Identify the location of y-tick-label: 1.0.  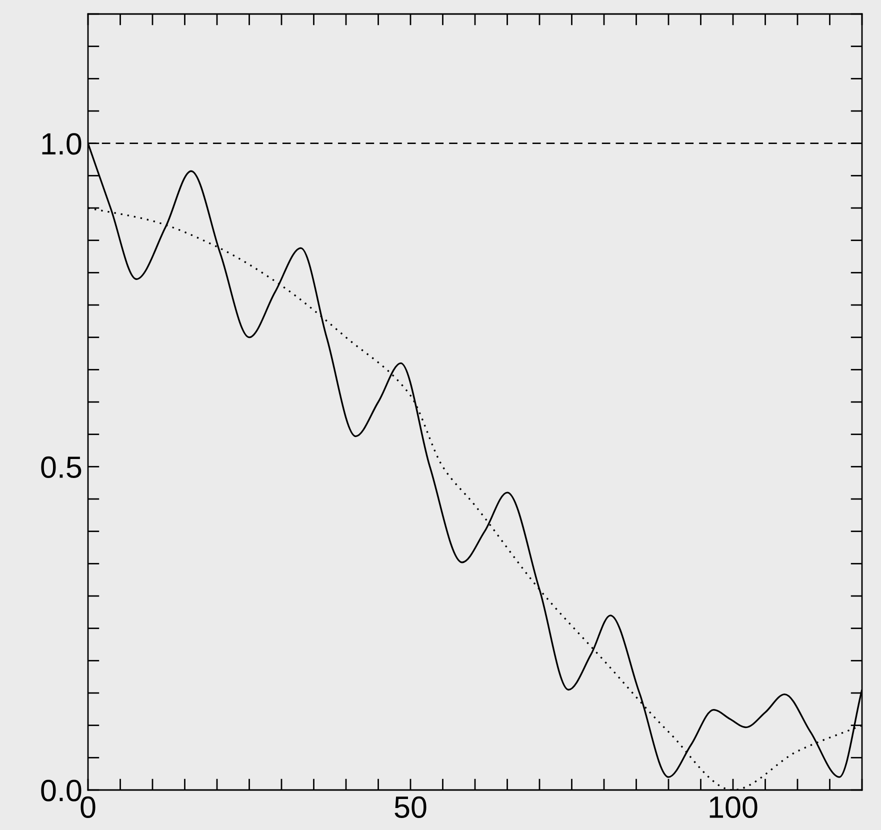
(62, 144).